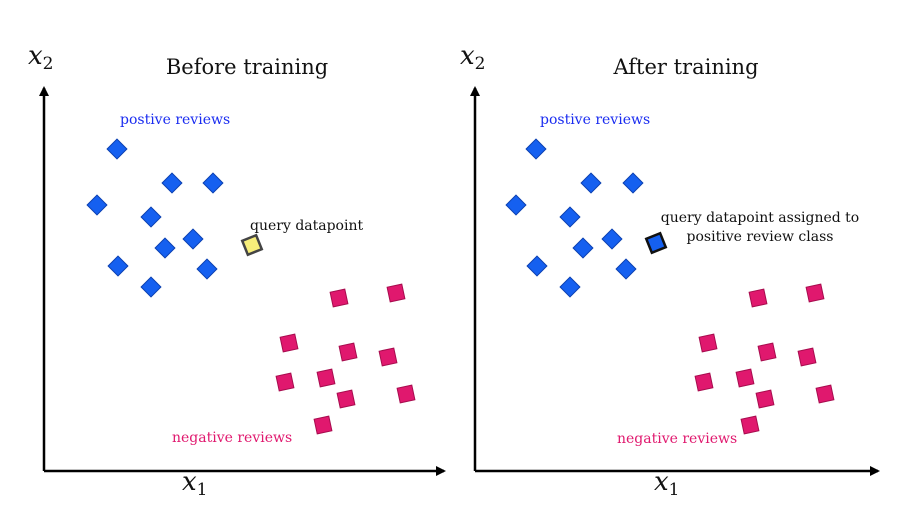 The image size is (904, 513). What do you see at coordinates (685, 67) in the screenshot?
I see `panel-title: After training` at bounding box center [685, 67].